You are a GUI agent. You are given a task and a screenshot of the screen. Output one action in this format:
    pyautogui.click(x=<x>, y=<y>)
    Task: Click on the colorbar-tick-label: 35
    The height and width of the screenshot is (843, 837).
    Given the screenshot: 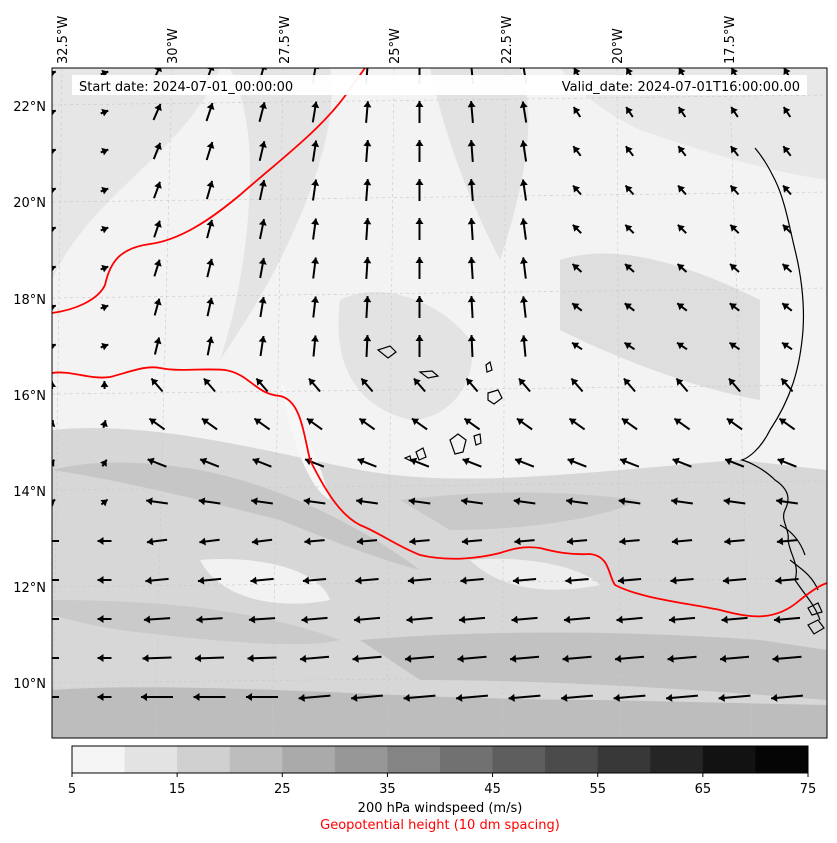 What is the action you would take?
    pyautogui.click(x=387, y=789)
    